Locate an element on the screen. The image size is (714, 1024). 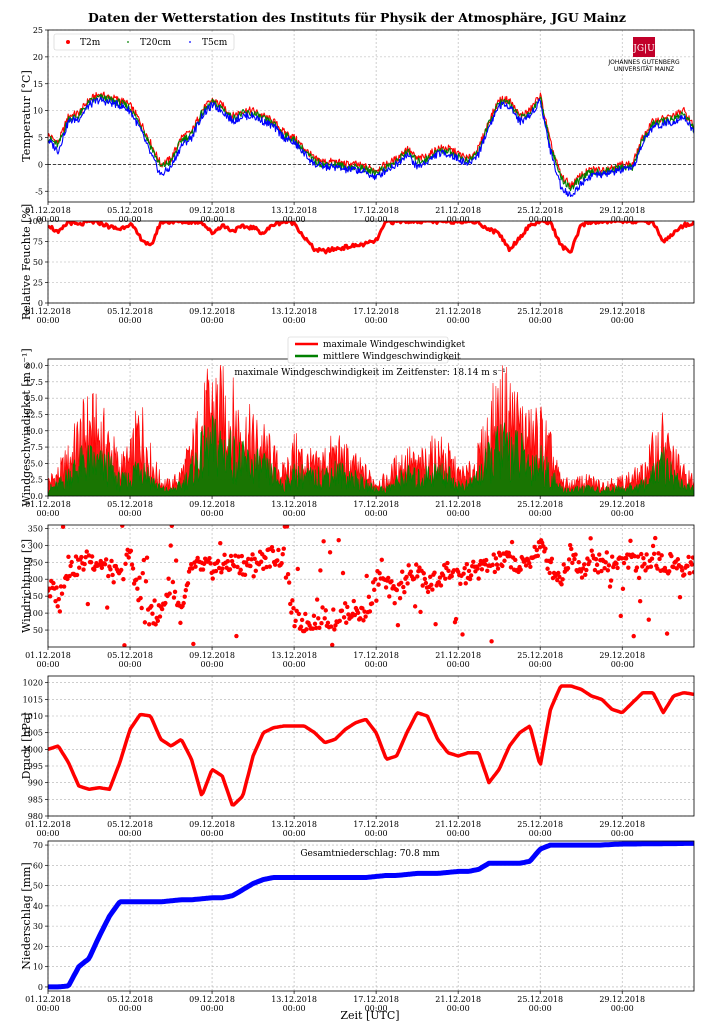
y-tick-label: 0 is located at coordinates (40, 303).